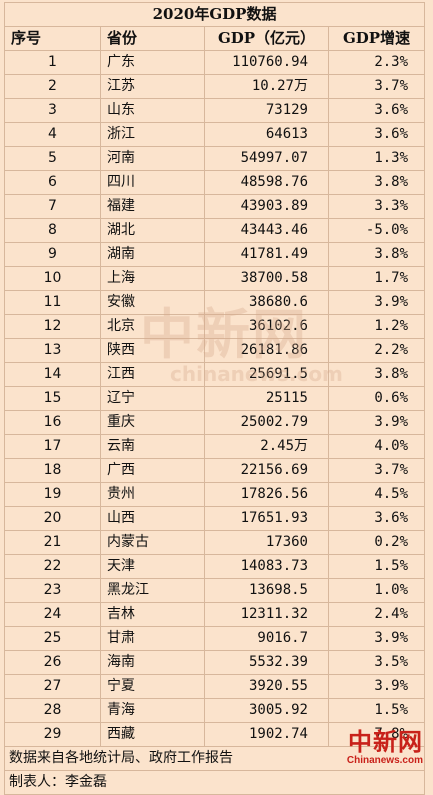 This screenshot has height=795, width=433. I want to click on cell-growth: 7.8%, so click(376, 734).